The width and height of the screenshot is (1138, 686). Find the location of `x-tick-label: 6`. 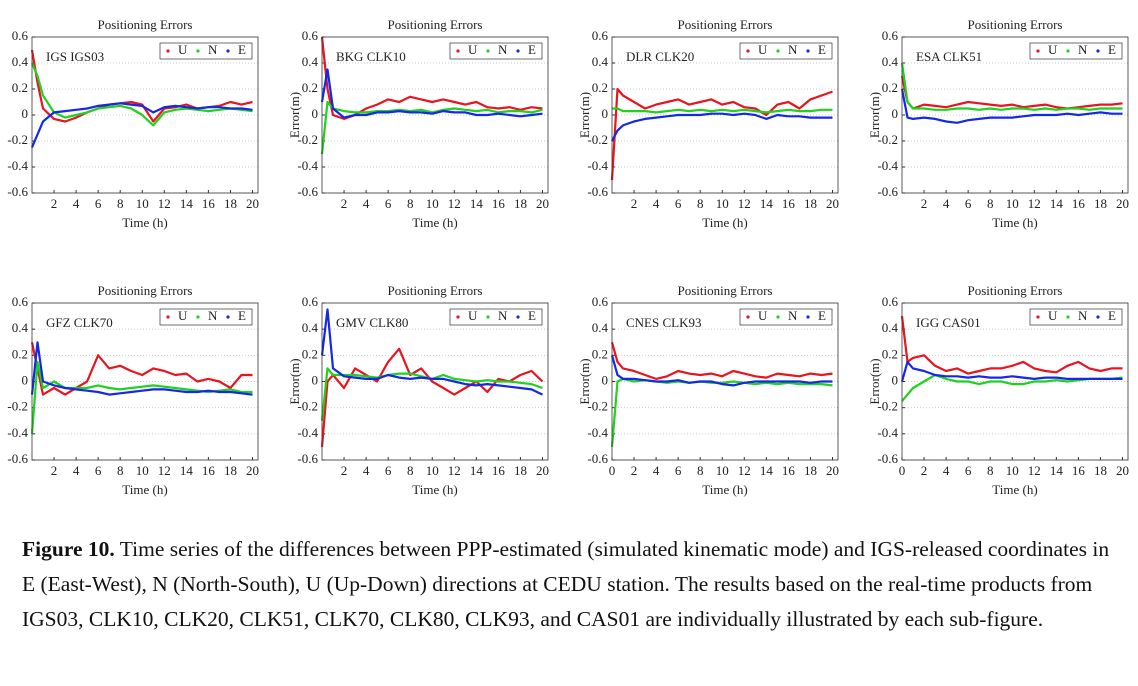

x-tick-label: 6 is located at coordinates (98, 470).